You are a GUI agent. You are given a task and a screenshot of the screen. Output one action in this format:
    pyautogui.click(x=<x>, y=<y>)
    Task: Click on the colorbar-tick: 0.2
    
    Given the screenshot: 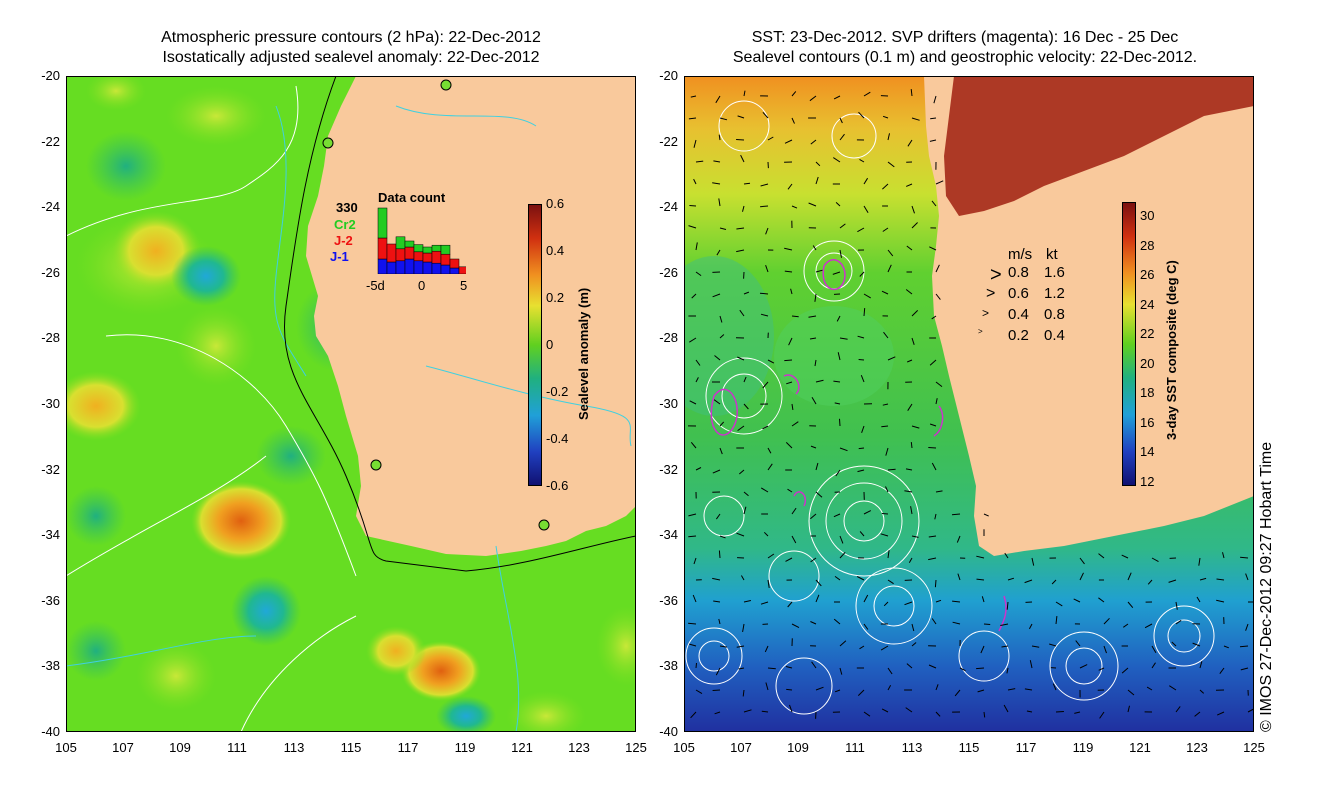 What is the action you would take?
    pyautogui.click(x=555, y=297)
    